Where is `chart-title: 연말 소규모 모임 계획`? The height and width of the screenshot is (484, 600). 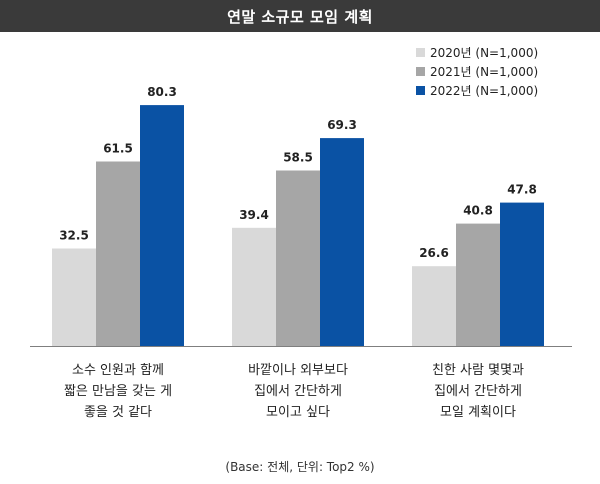
chart-title: 연말 소규모 모임 계획 is located at coordinates (300, 16).